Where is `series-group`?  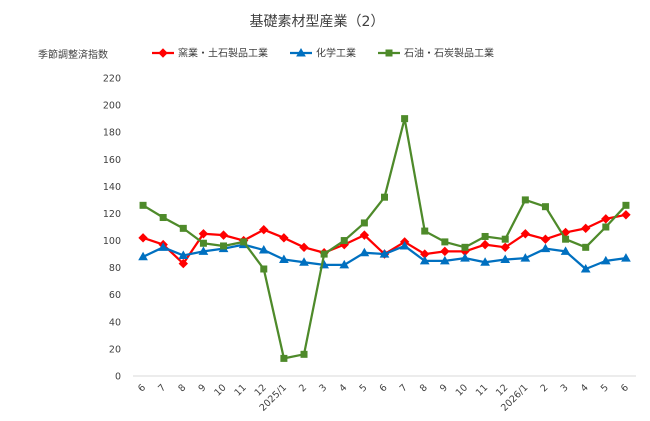
series-group is located at coordinates (384, 239).